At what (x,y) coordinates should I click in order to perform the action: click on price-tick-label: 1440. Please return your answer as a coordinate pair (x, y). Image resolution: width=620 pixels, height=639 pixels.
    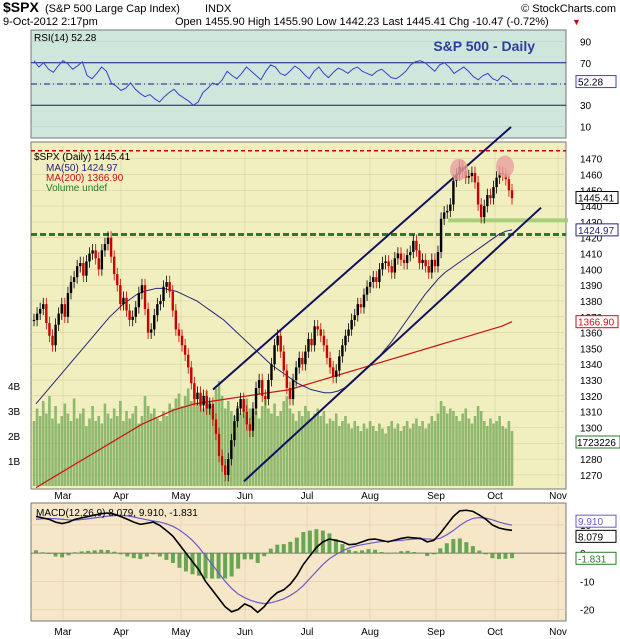
    Looking at the image, I should click on (591, 207).